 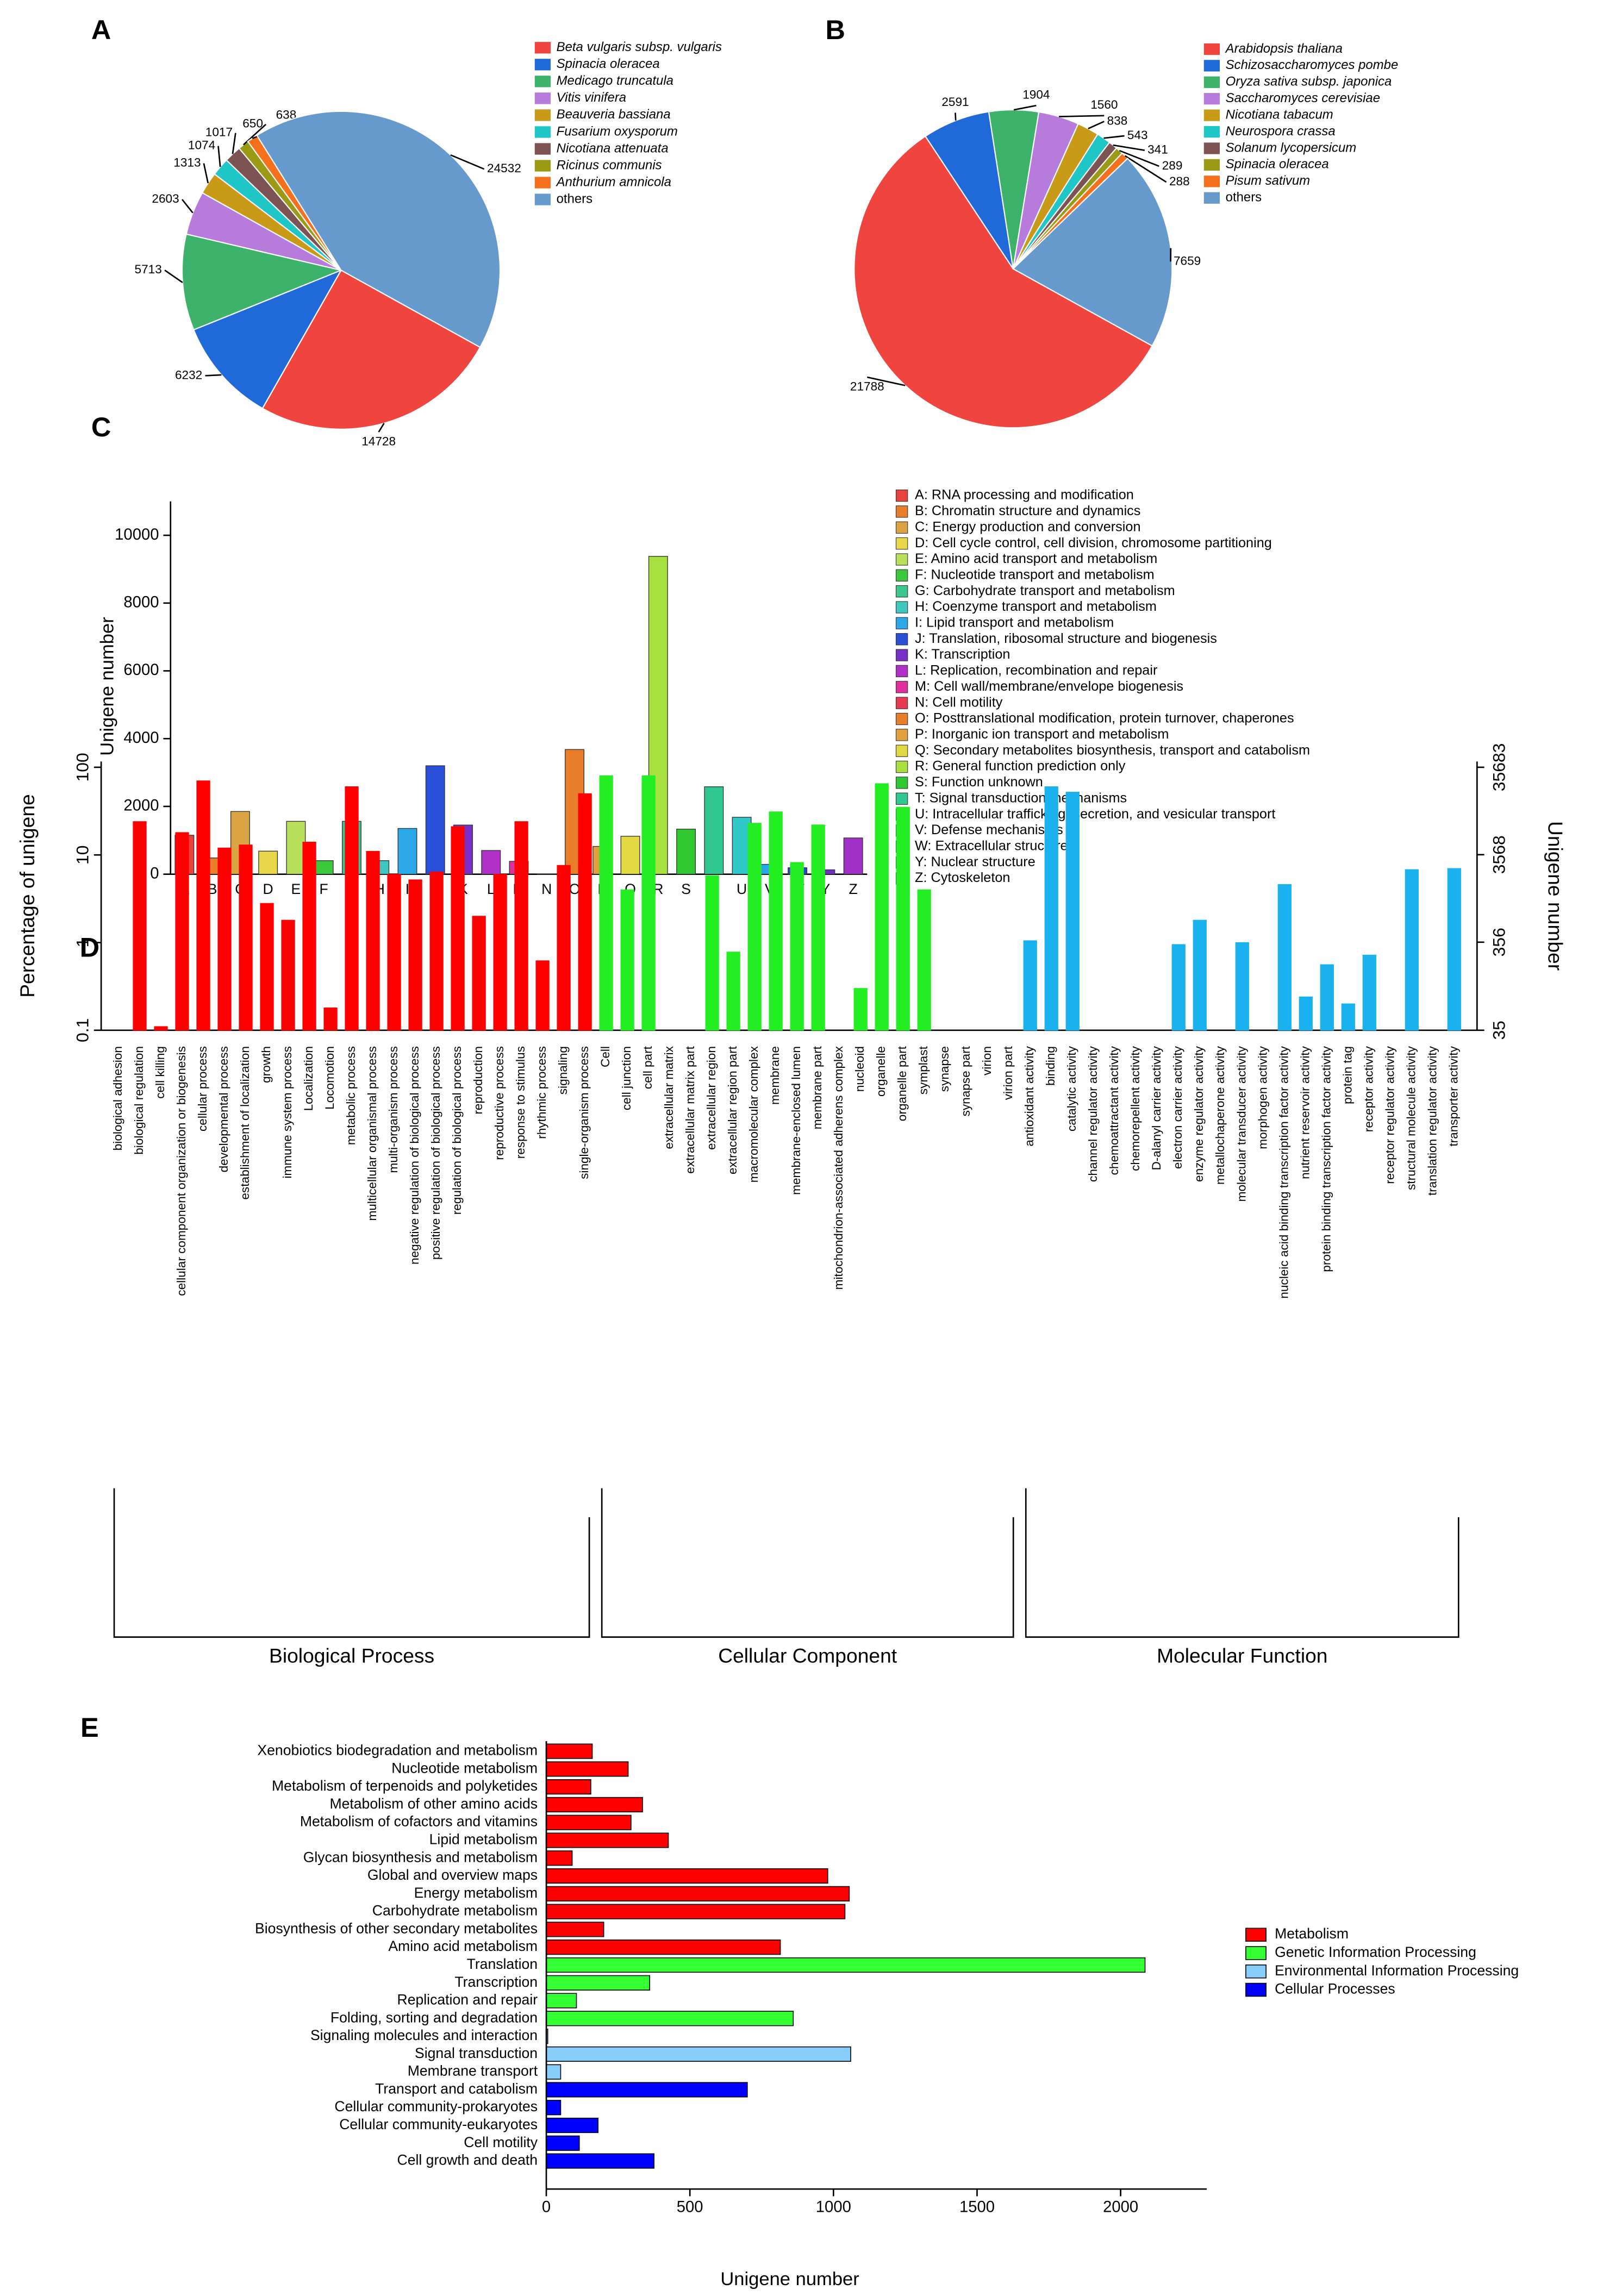 I want to click on x-tick-label: membrane part, so click(x=817, y=1087).